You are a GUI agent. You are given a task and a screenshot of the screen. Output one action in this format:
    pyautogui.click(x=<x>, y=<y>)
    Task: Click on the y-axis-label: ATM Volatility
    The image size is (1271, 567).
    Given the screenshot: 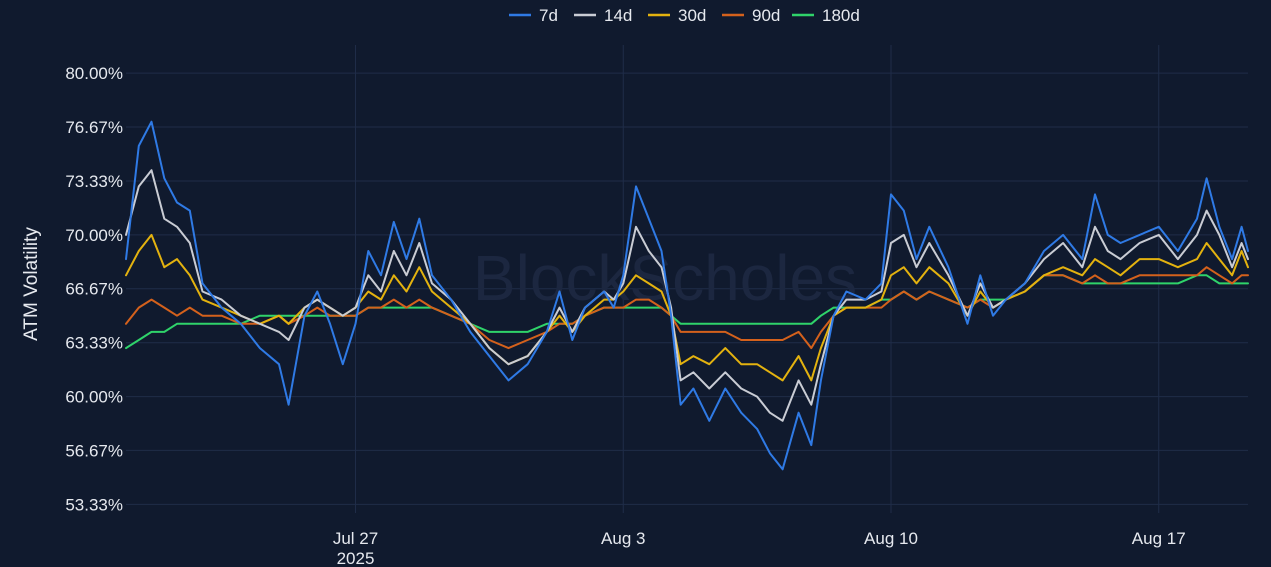 What is the action you would take?
    pyautogui.click(x=31, y=284)
    